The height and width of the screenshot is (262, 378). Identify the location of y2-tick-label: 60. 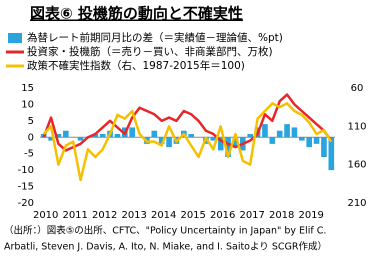
(357, 88).